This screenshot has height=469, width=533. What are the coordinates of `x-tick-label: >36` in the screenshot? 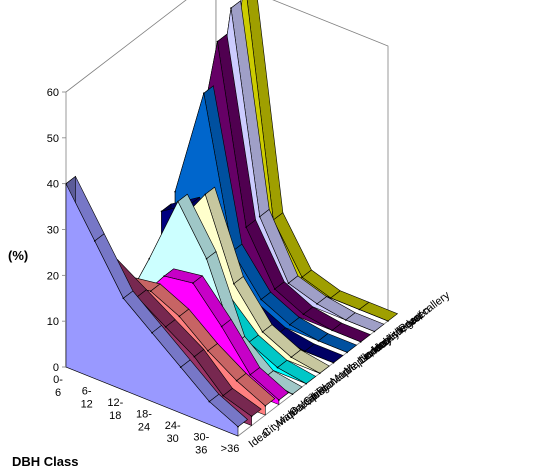 It's located at (230, 449).